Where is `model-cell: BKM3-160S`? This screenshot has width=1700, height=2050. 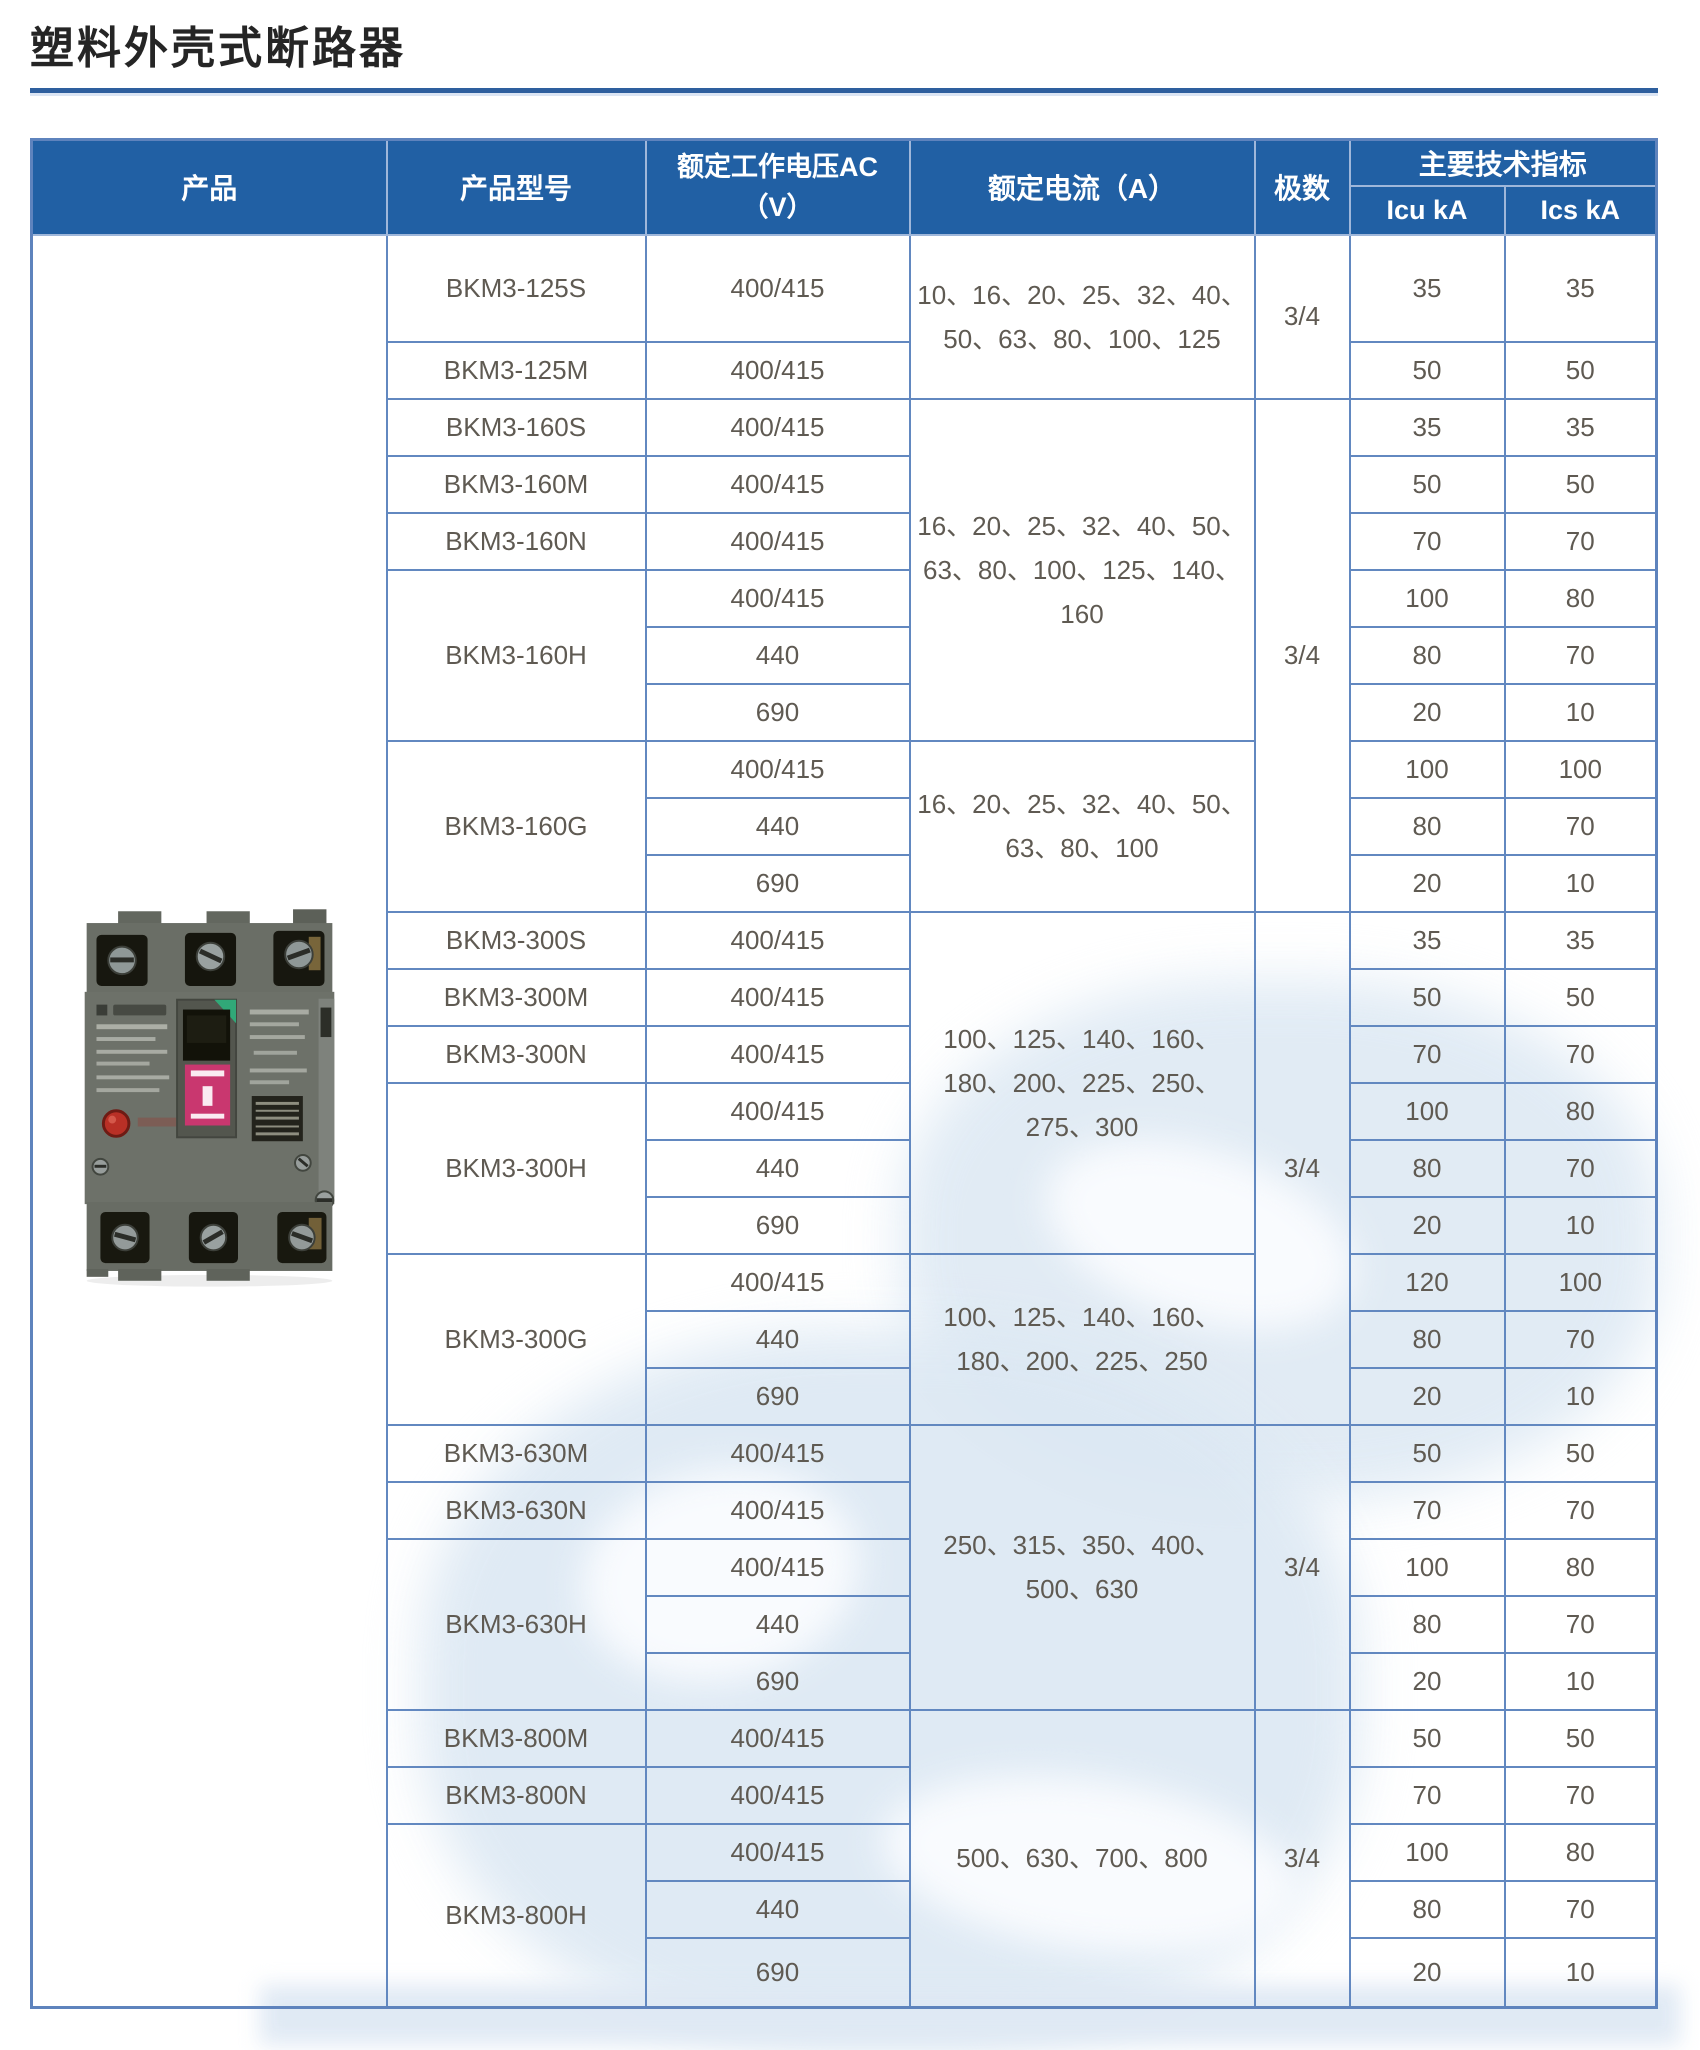
model-cell: BKM3-160S is located at coordinates (516, 427).